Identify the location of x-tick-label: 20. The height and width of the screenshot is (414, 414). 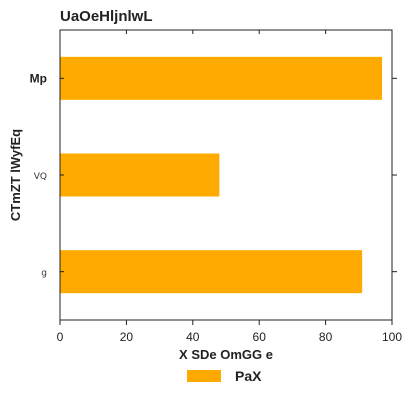
(127, 337).